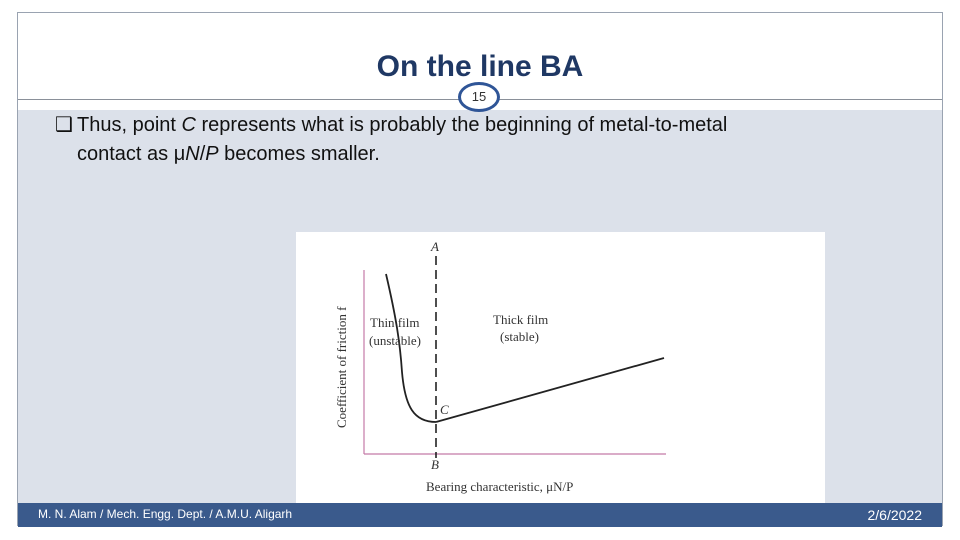  What do you see at coordinates (129, 125) in the screenshot?
I see `bullet-text-run: Thus, point` at bounding box center [129, 125].